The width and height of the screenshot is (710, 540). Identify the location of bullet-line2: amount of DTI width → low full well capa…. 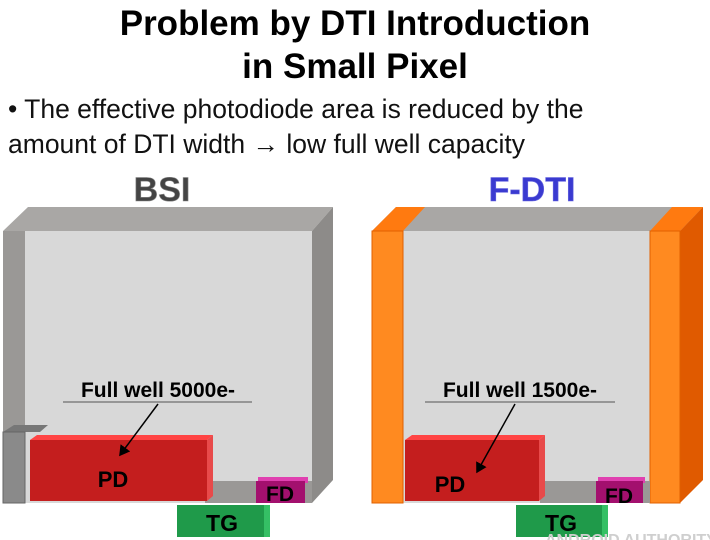
(266, 144).